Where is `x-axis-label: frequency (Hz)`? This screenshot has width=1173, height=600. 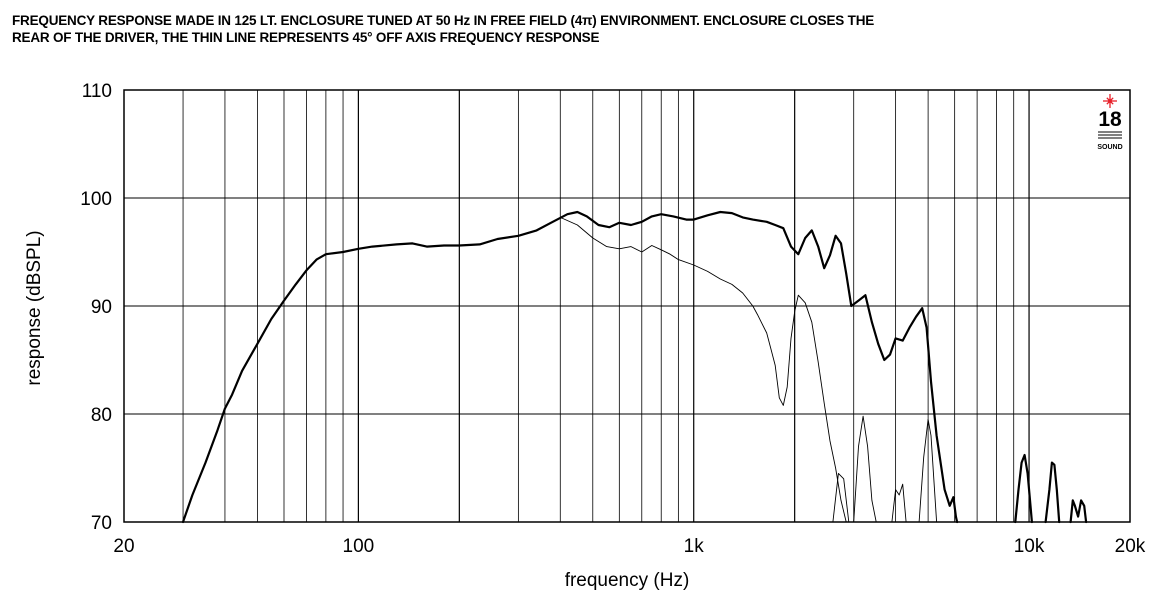
x-axis-label: frequency (Hz) is located at coordinates (627, 580).